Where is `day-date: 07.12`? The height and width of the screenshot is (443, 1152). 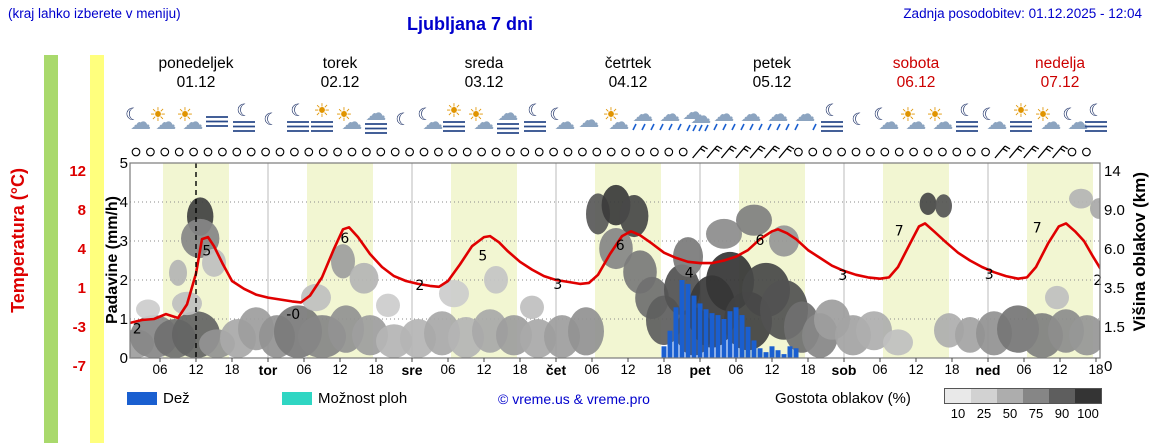 day-date: 07.12 is located at coordinates (1060, 82).